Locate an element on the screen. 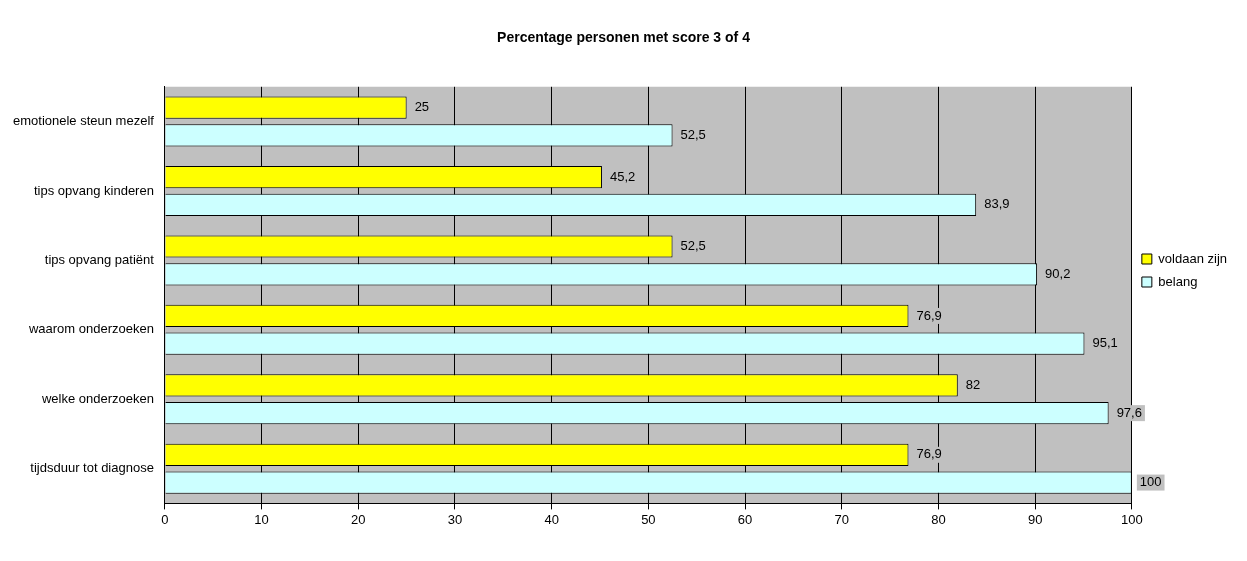  x-tick-label: 90 is located at coordinates (1035, 519).